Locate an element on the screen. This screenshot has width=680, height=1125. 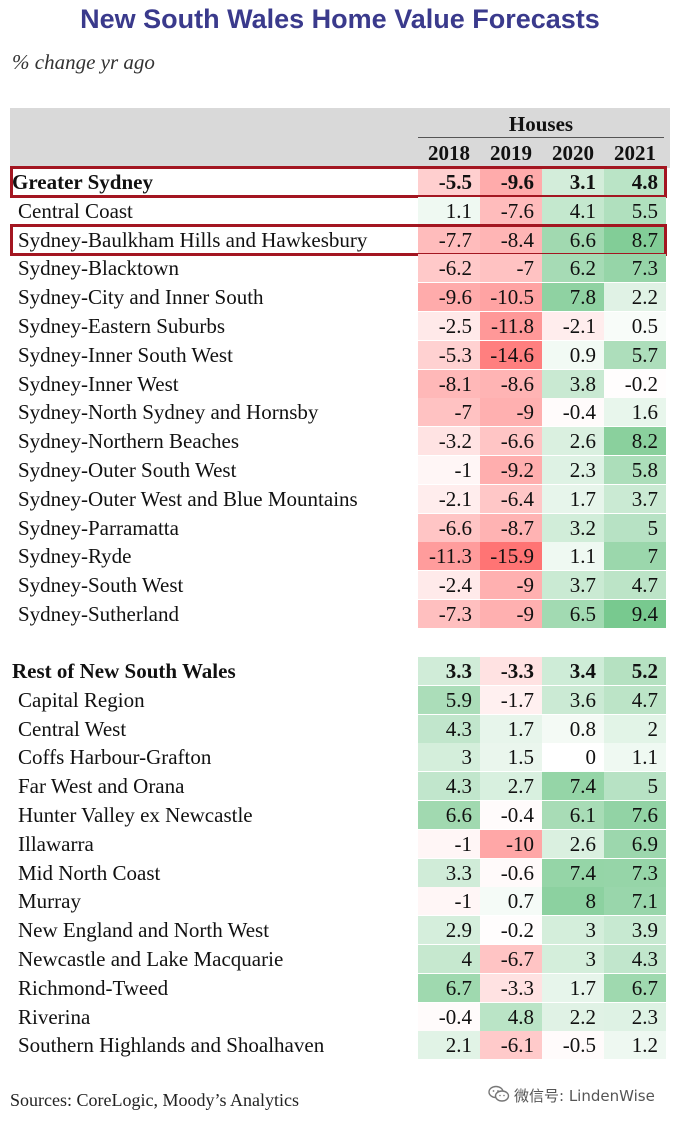
value-cell-murray-2019: 0.7 is located at coordinates (511, 901).